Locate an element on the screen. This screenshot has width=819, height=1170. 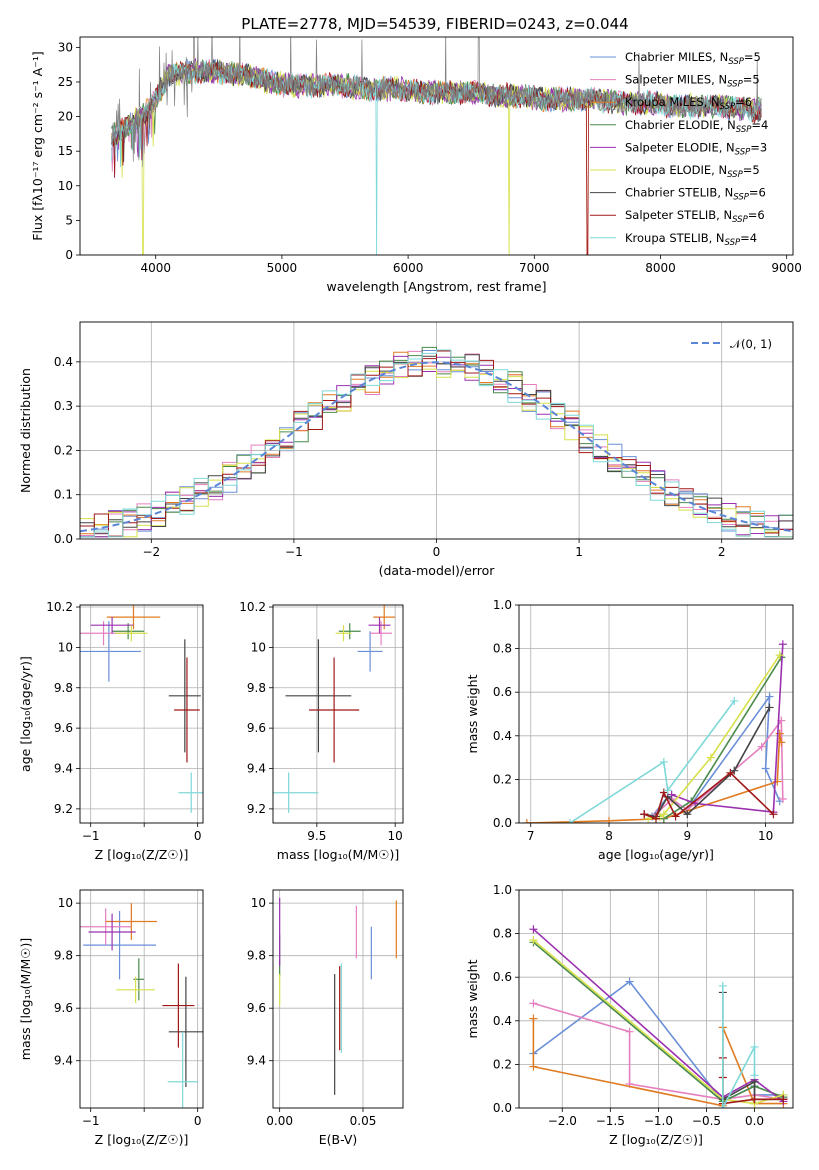
y-axis-label: mass [log₁₀(M/M☉)] is located at coordinates (25, 999).